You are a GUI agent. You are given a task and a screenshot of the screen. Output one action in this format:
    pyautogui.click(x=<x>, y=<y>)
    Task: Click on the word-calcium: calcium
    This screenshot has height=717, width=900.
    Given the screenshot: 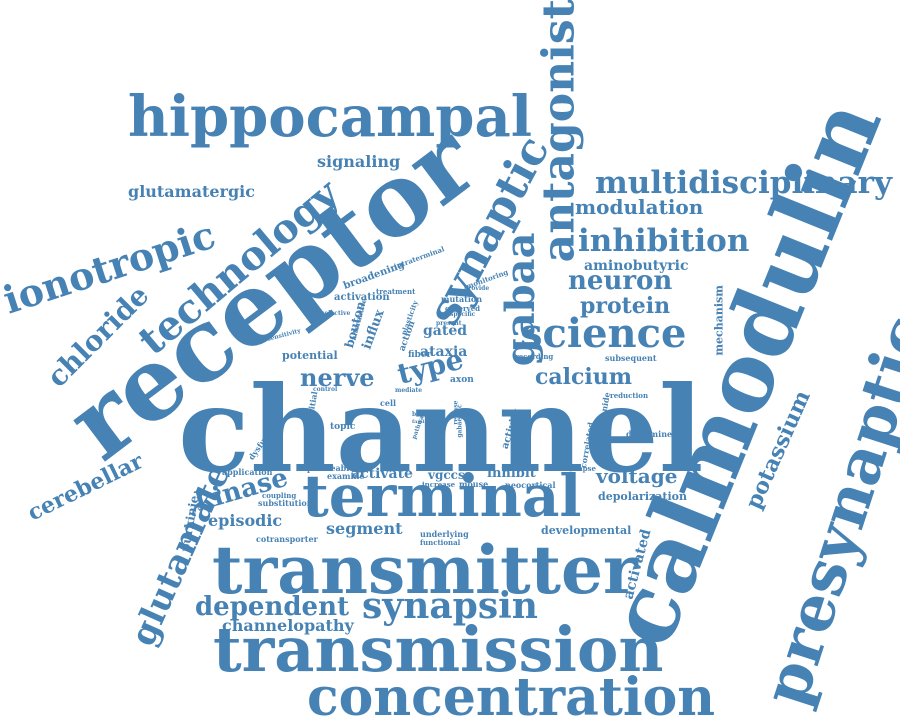 What is the action you would take?
    pyautogui.click(x=584, y=376)
    